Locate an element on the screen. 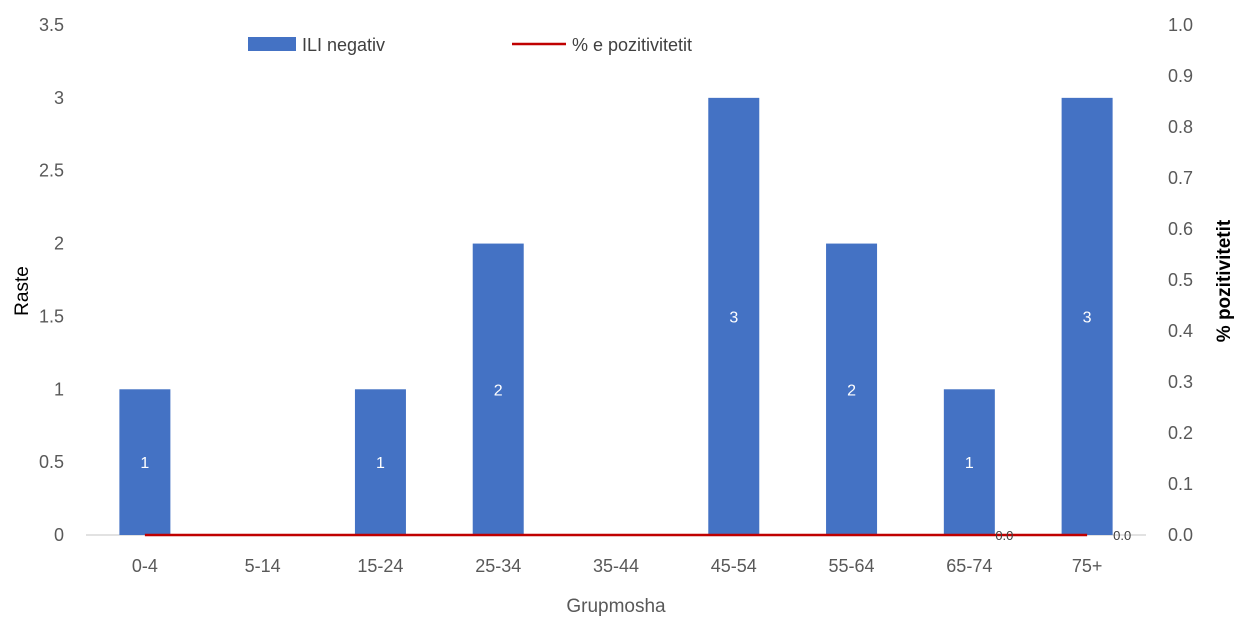 The image size is (1238, 617). y2-tick-label: 0.2 is located at coordinates (1180, 433).